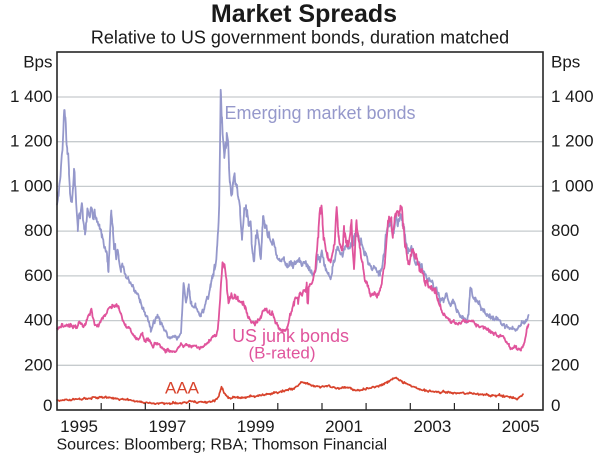 Image resolution: width=600 pixels, height=464 pixels. Describe the element at coordinates (304, 14) in the screenshot. I see `svg-text: Market Spreads` at that location.